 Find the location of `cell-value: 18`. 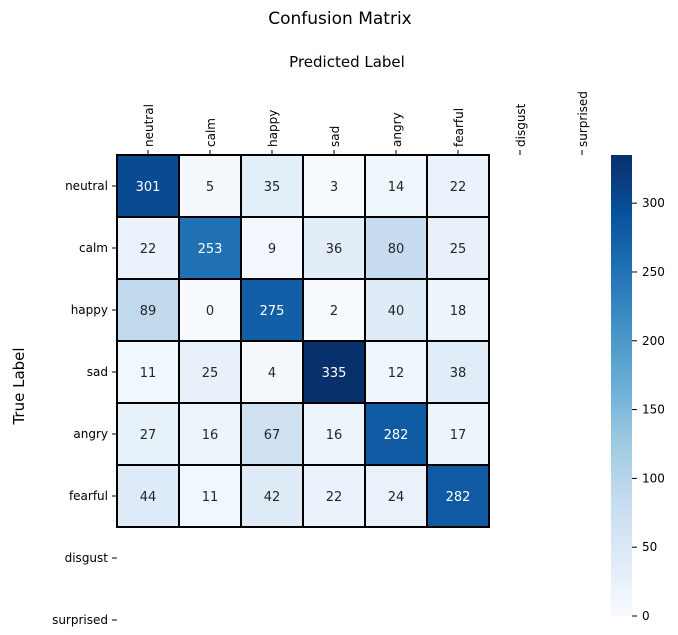

cell-value: 18 is located at coordinates (458, 311).